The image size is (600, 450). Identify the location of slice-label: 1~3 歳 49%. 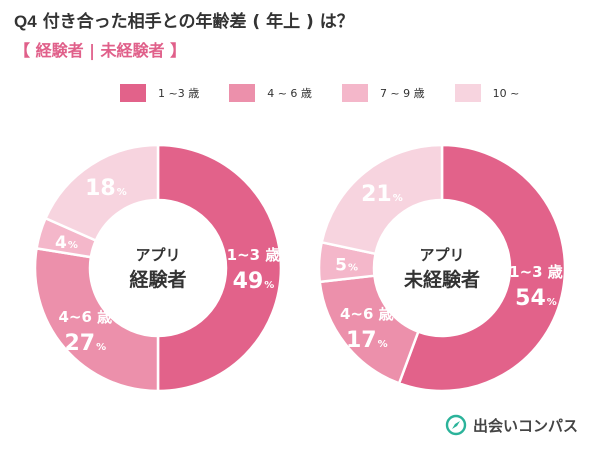
(254, 270).